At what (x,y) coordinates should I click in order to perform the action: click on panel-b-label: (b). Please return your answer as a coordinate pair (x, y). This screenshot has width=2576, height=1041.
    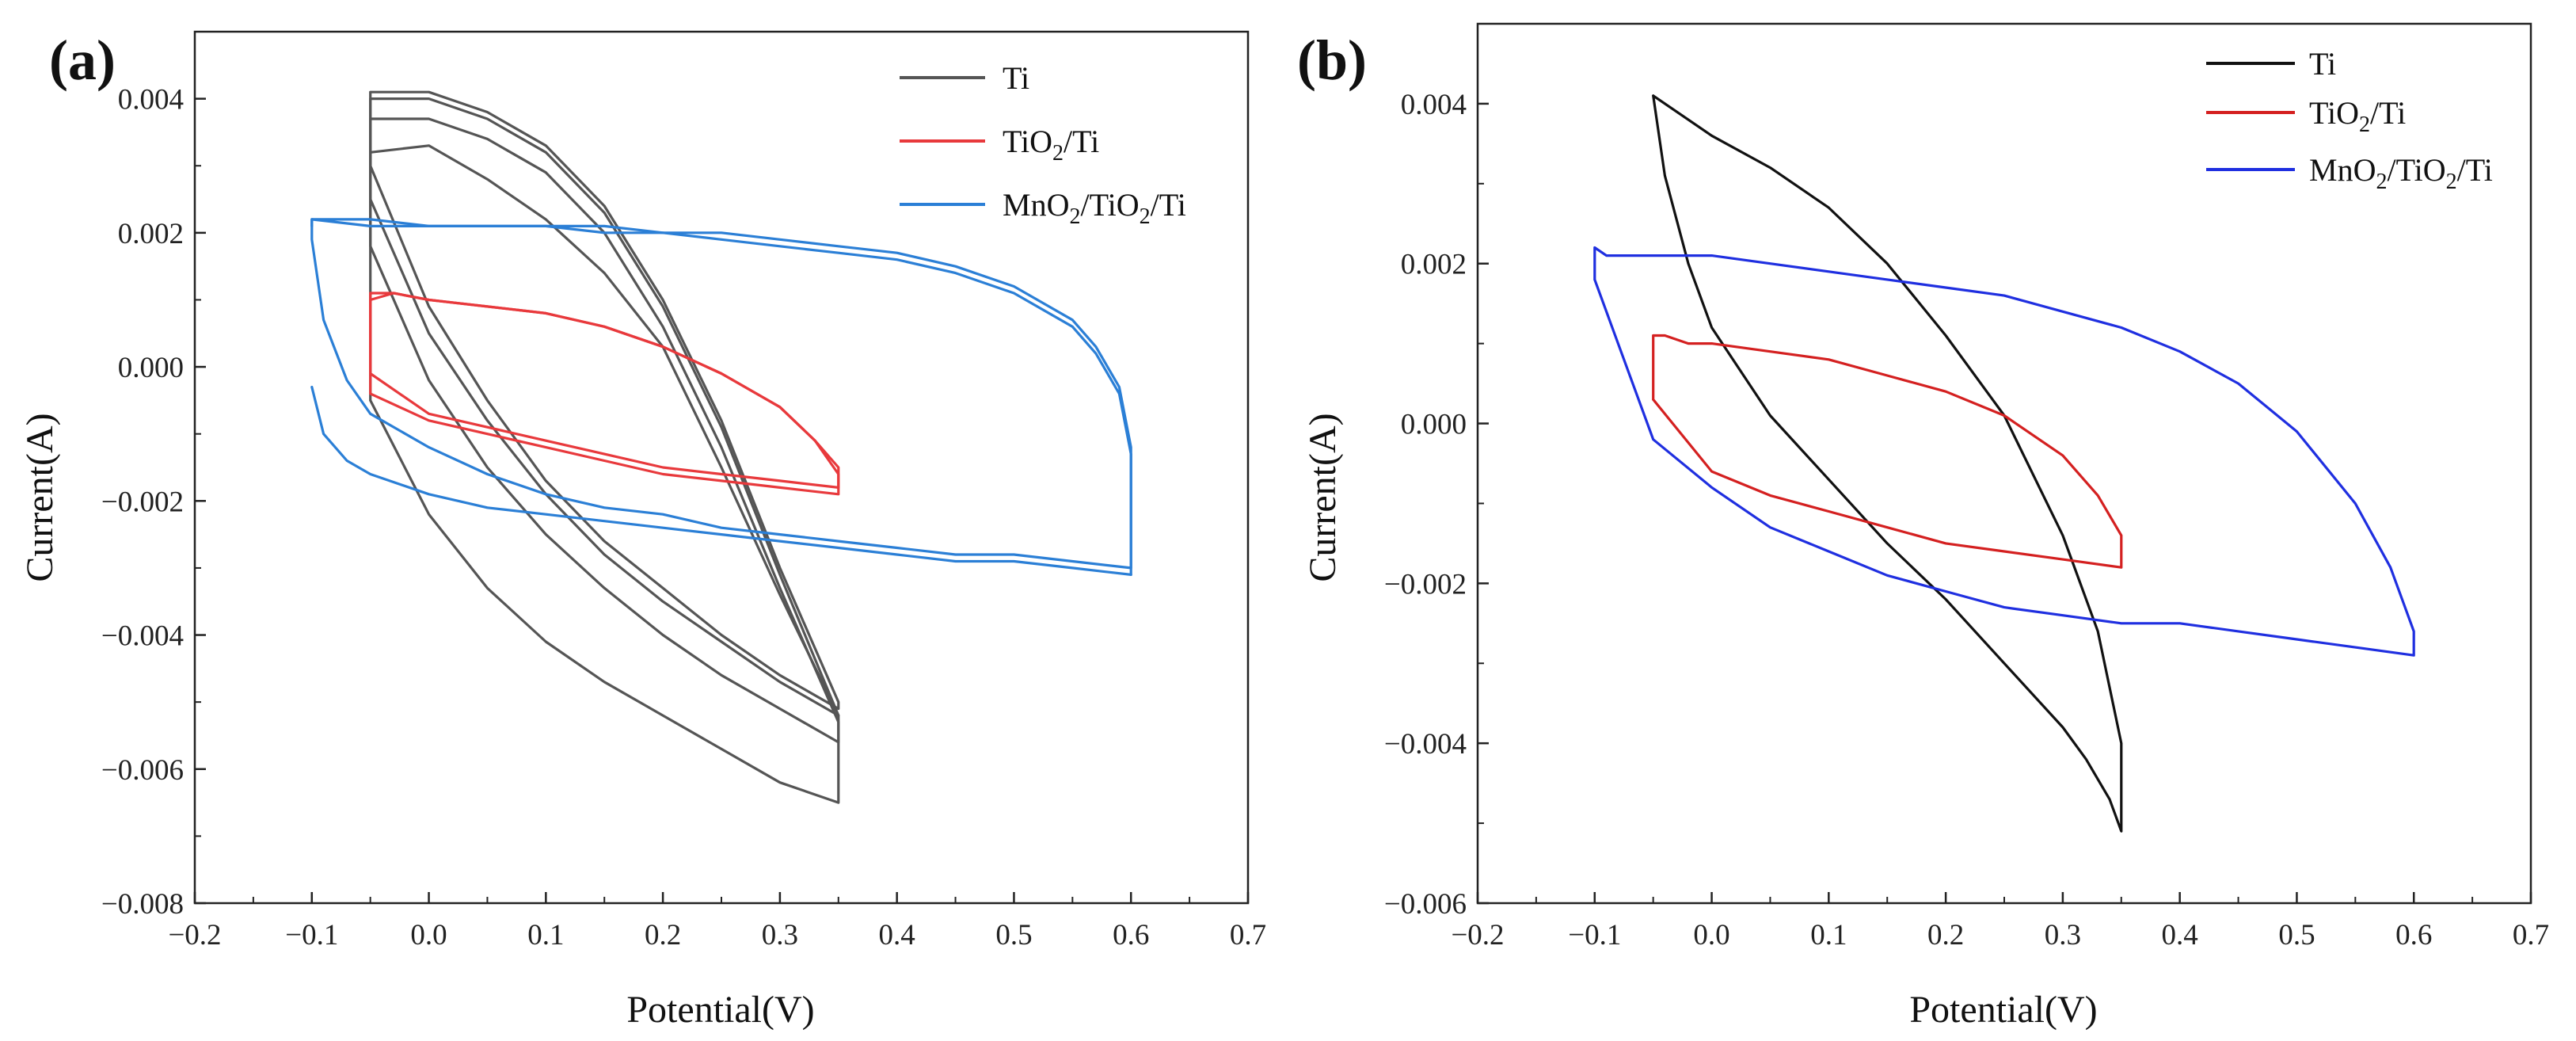
    Looking at the image, I should click on (1332, 60).